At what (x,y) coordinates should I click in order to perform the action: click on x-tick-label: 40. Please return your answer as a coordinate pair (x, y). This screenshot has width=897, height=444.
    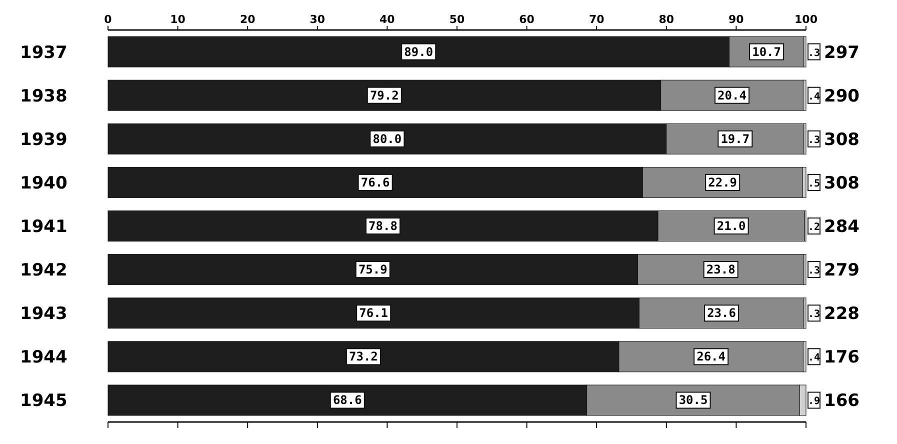
    Looking at the image, I should click on (388, 19).